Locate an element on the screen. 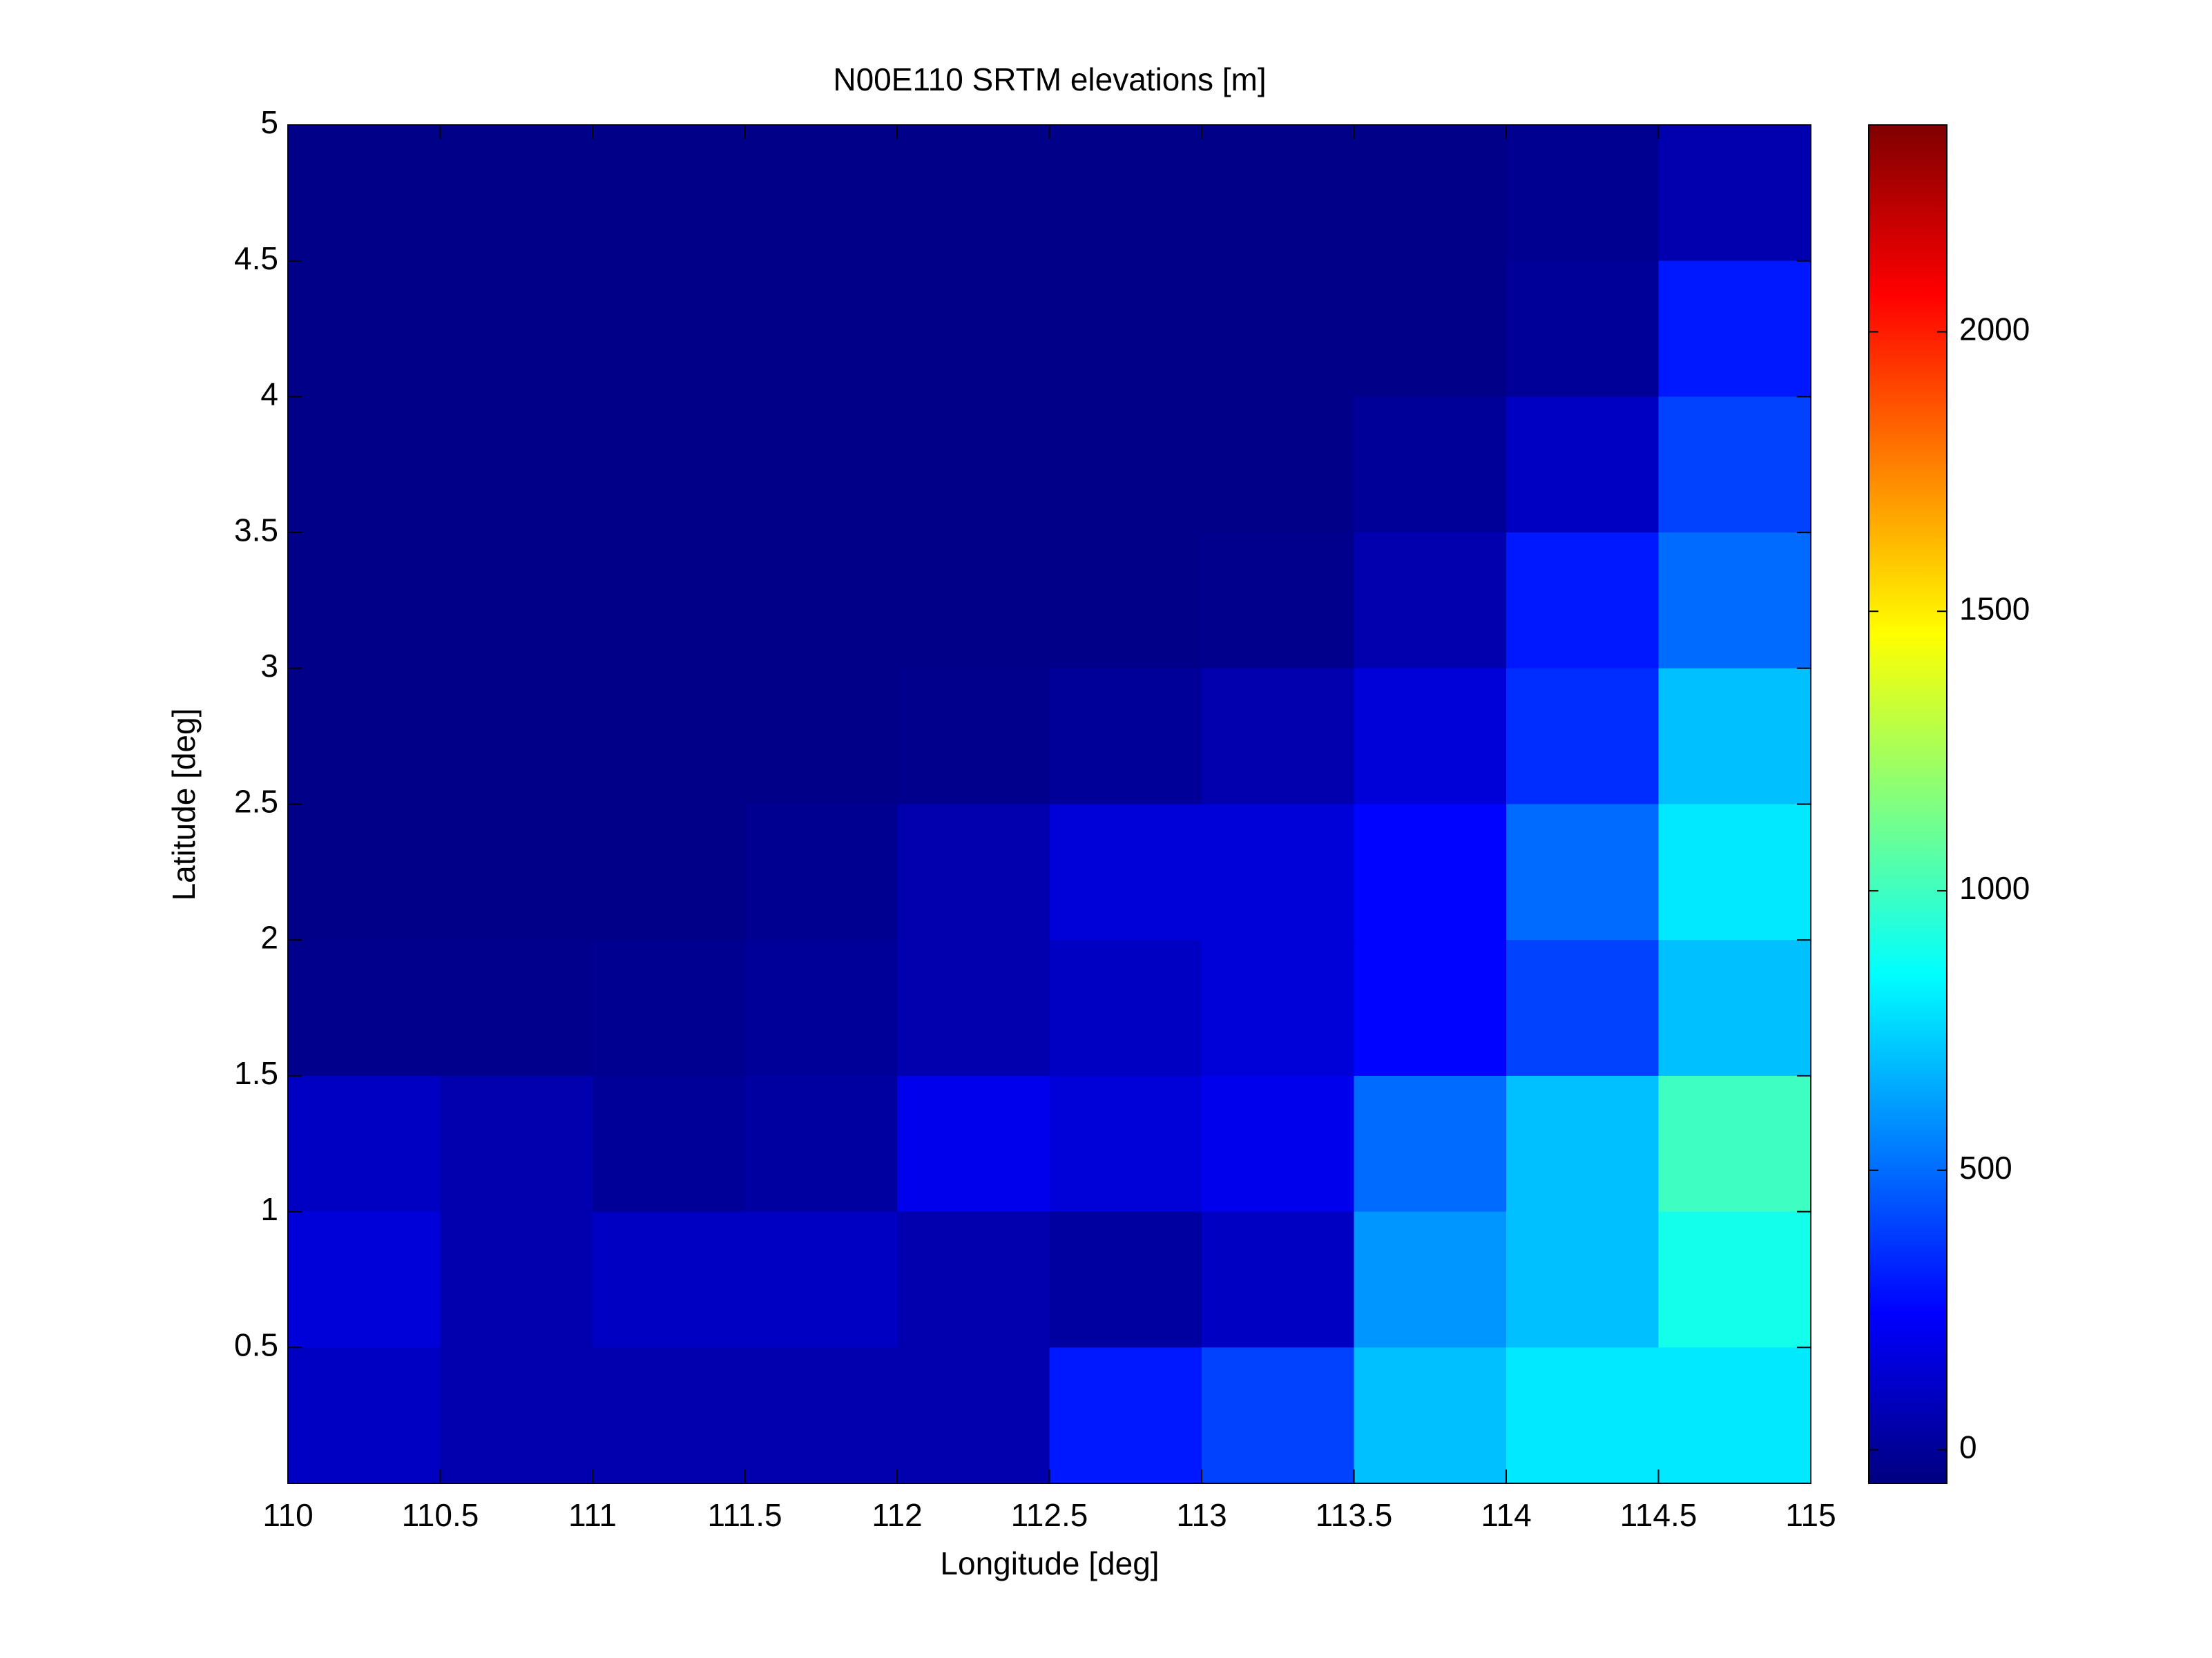 This screenshot has width=2212, height=1658. x-tick-label: 112.5 is located at coordinates (1049, 1515).